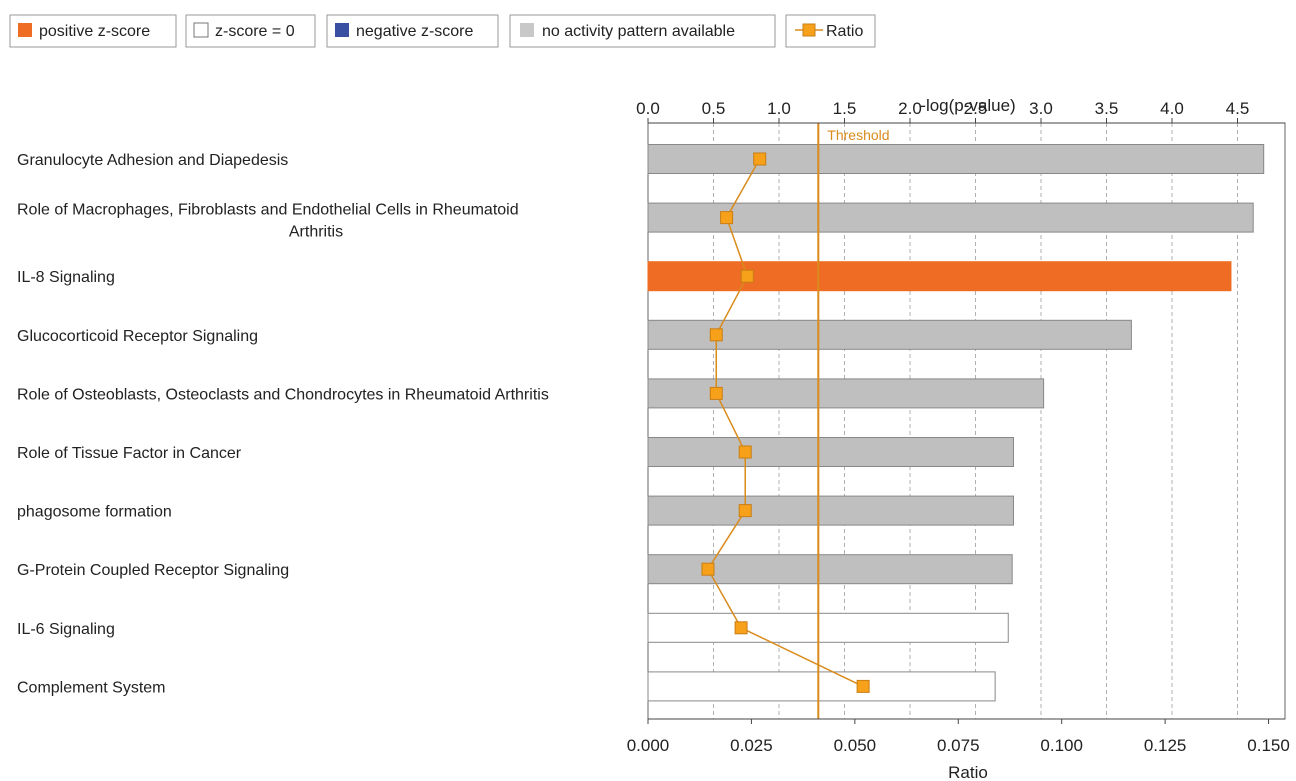  Describe the element at coordinates (66, 629) in the screenshot. I see `category-label: IL-6 Signaling` at that location.